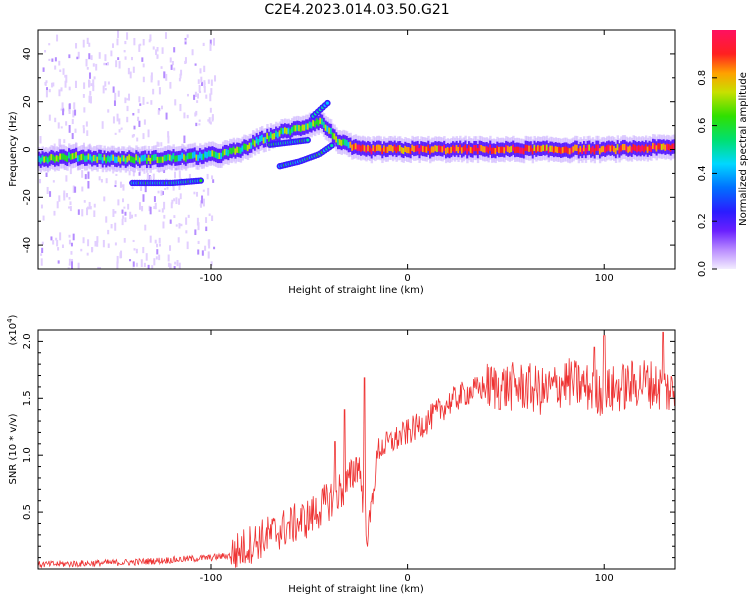 The image size is (750, 600). Describe the element at coordinates (604, 578) in the screenshot. I see `snr-x-tick-label: 100` at that location.